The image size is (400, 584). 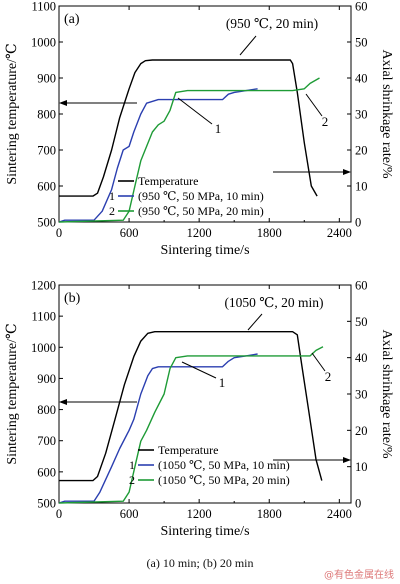 I want to click on legend-entry: (1050 ℃, 50 MPa, 10 min), so click(x=224, y=465).